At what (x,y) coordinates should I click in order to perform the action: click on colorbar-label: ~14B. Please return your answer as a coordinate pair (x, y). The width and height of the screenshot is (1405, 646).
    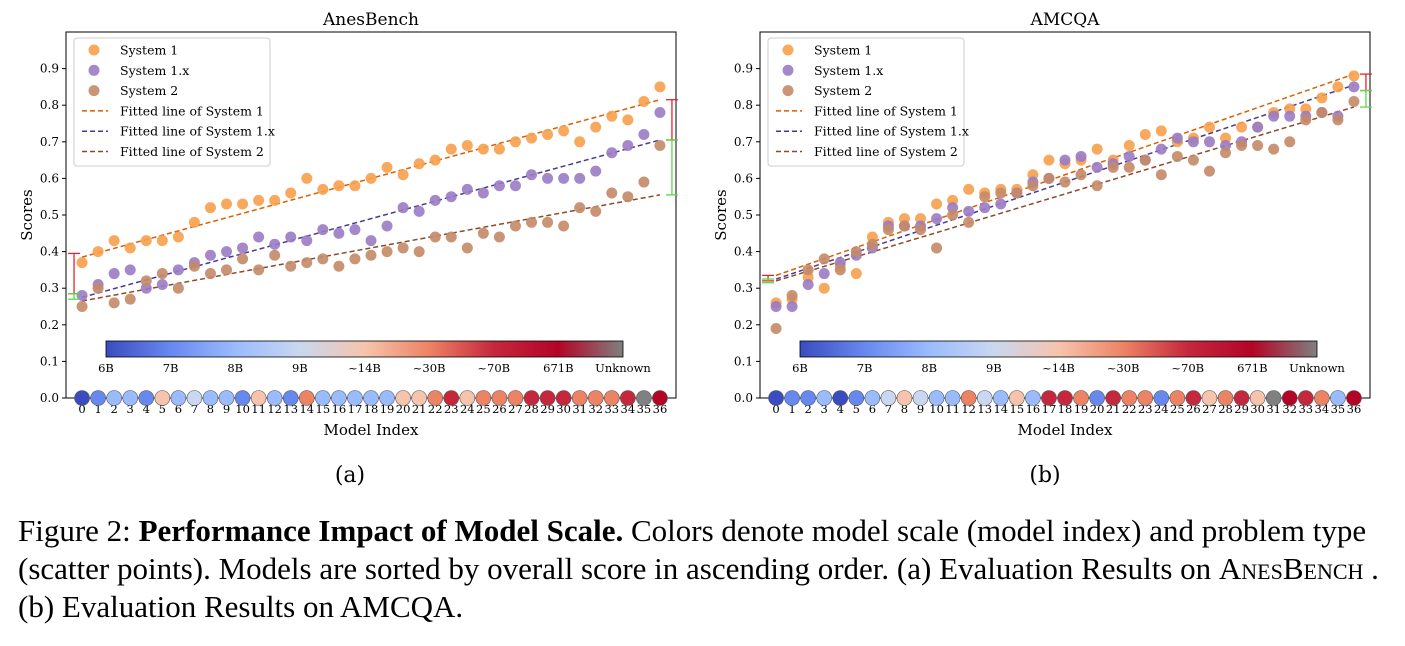
    Looking at the image, I should click on (364, 368).